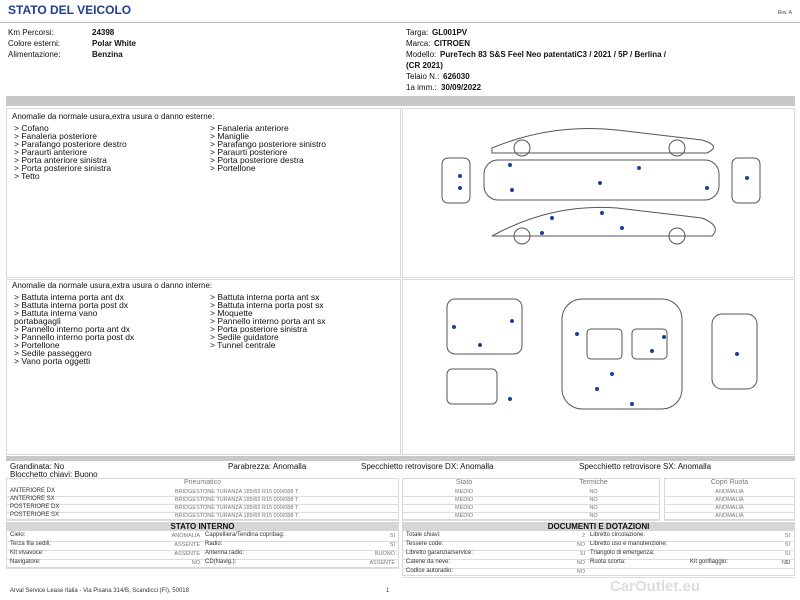  What do you see at coordinates (244, 337) in the screenshot?
I see `damage-item: > Sedile guidatore` at bounding box center [244, 337].